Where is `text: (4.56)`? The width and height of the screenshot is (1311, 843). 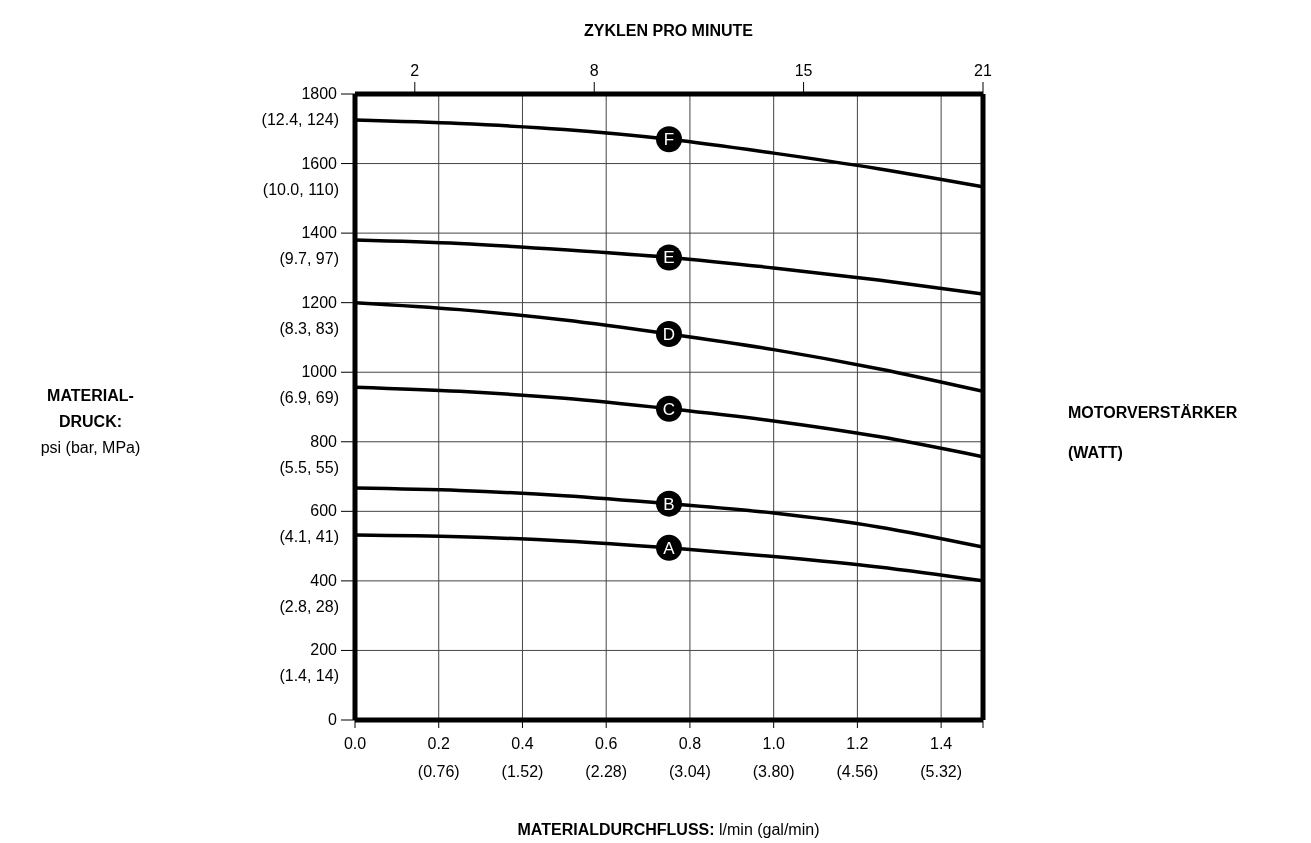
text: (4.56) is located at coordinates (857, 771).